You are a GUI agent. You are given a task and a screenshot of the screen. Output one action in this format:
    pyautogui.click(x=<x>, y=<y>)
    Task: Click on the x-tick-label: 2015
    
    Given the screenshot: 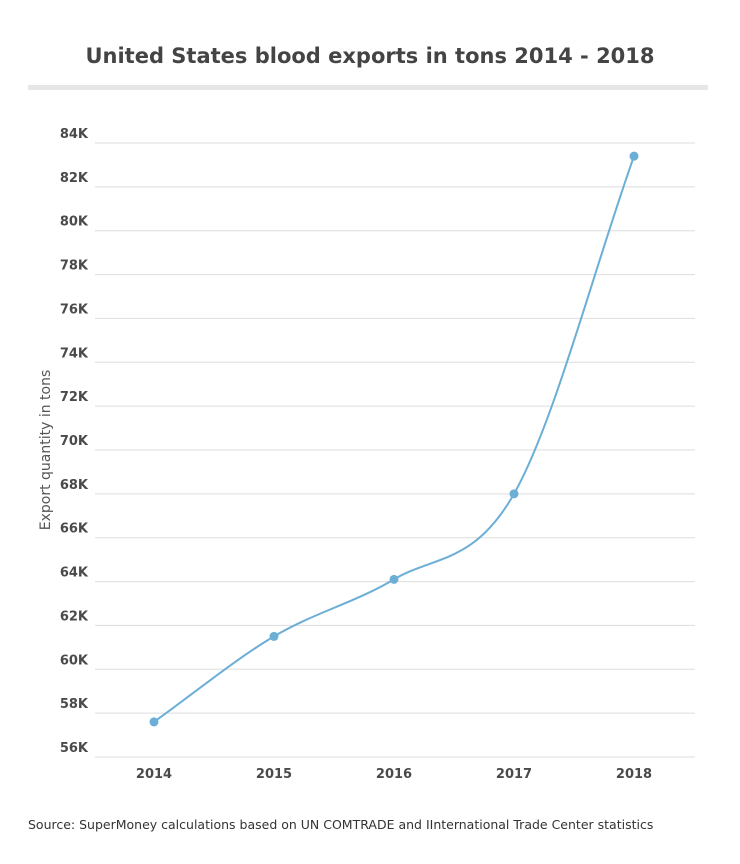 What is the action you would take?
    pyautogui.click(x=274, y=774)
    